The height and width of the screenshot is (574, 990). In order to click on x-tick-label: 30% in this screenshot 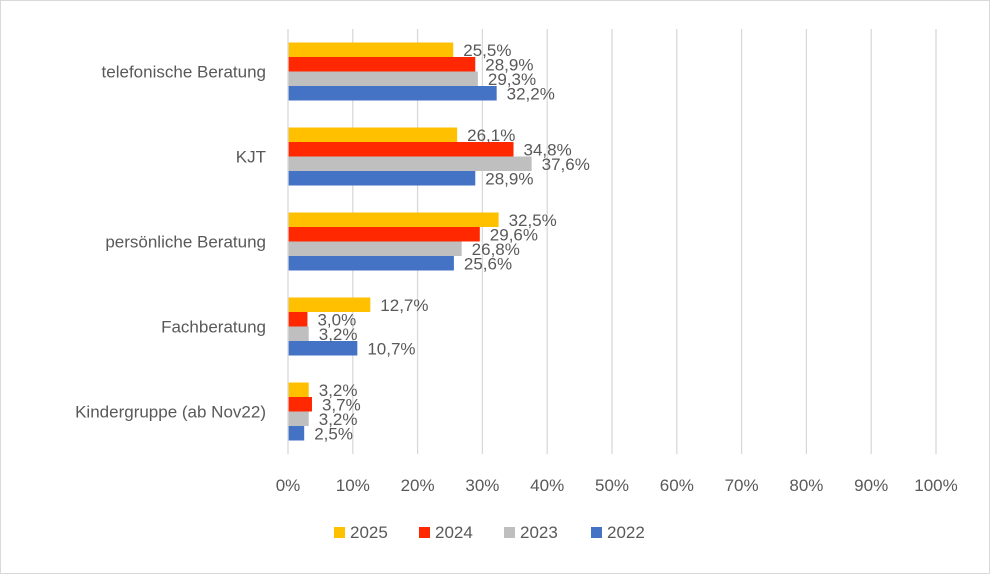, I will do `click(482, 485)`.